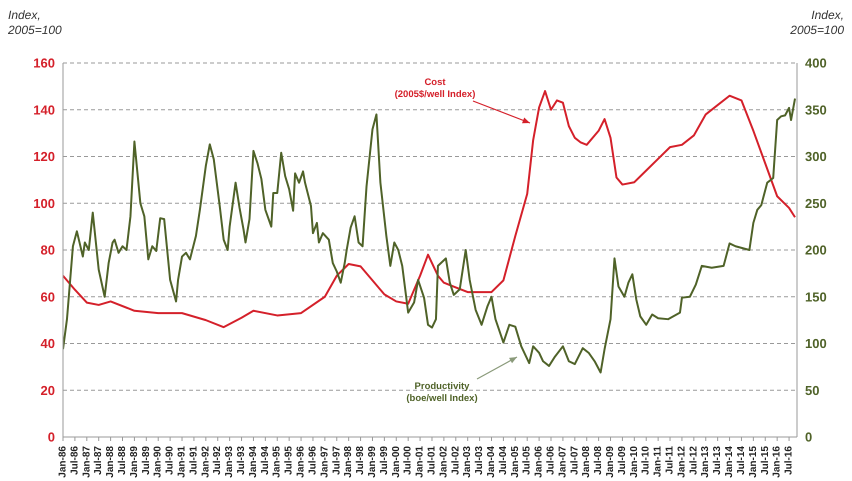 The image size is (852, 481). What do you see at coordinates (312, 460) in the screenshot?
I see `x-tick-label: Jul-96` at bounding box center [312, 460].